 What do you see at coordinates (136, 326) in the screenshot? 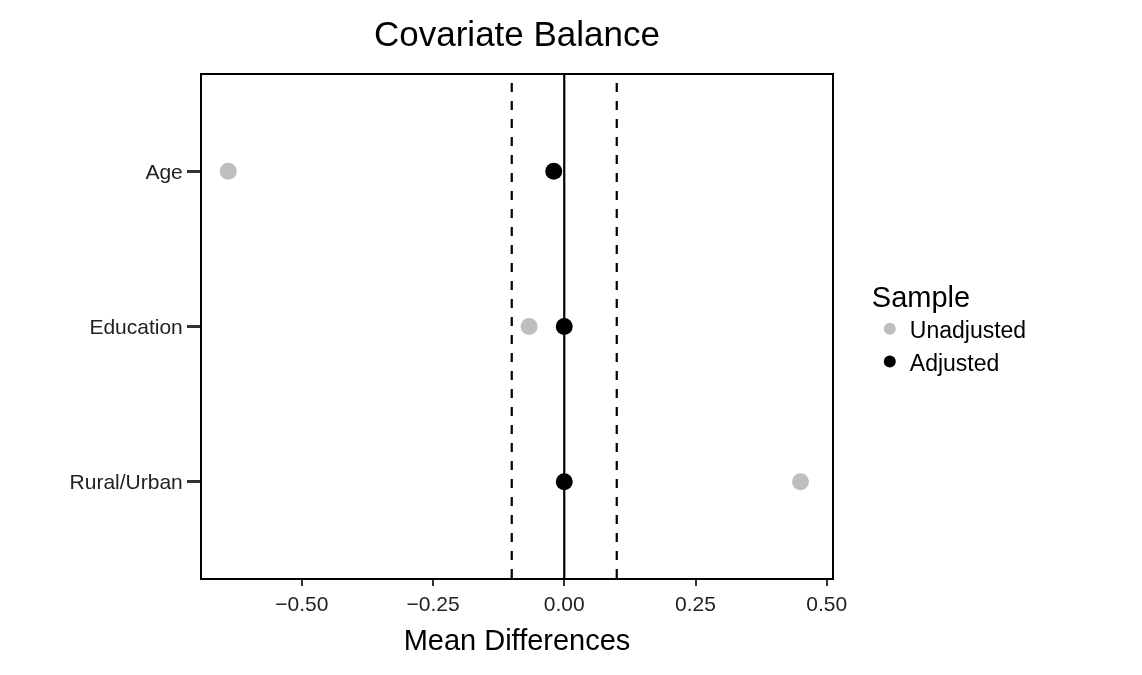
I see `y-tick-label: Education` at bounding box center [136, 326].